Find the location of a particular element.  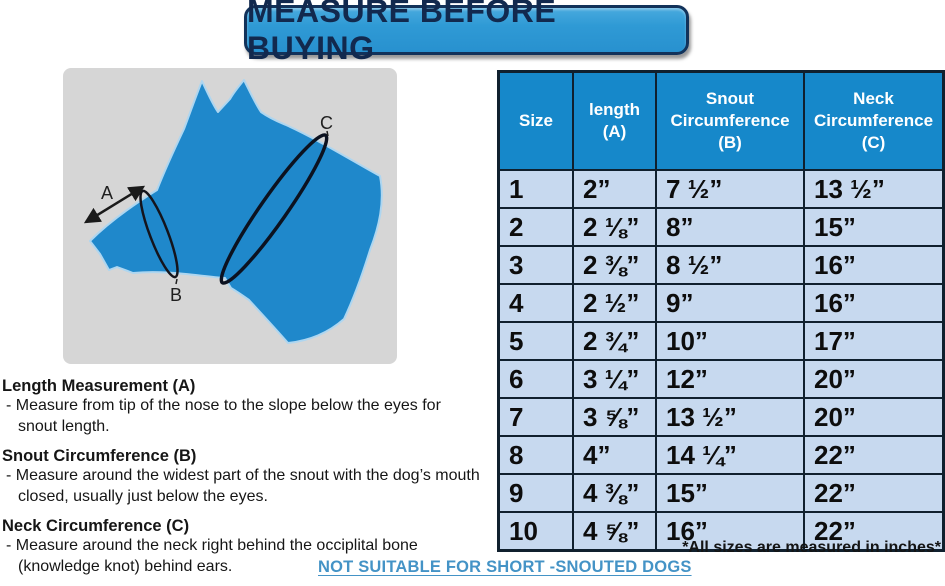

cell-size: 7 is located at coordinates (536, 417).